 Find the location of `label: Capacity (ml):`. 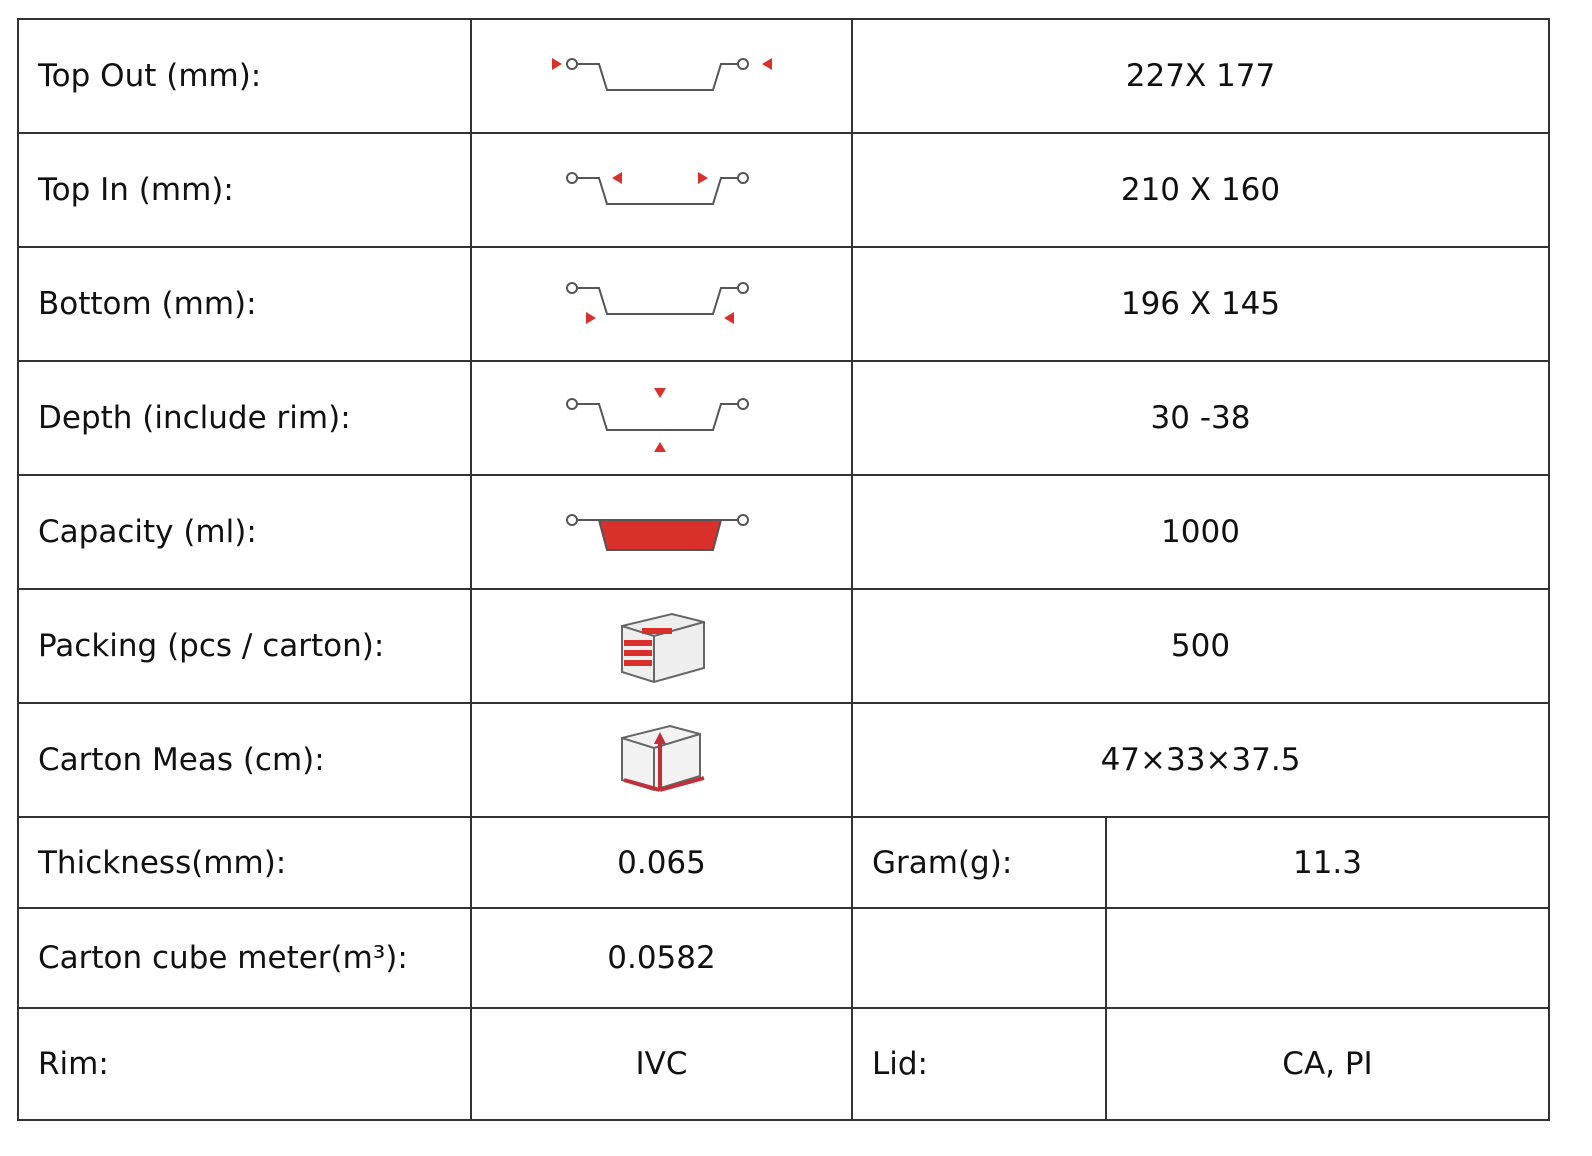

label: Capacity (ml): is located at coordinates (244, 532).